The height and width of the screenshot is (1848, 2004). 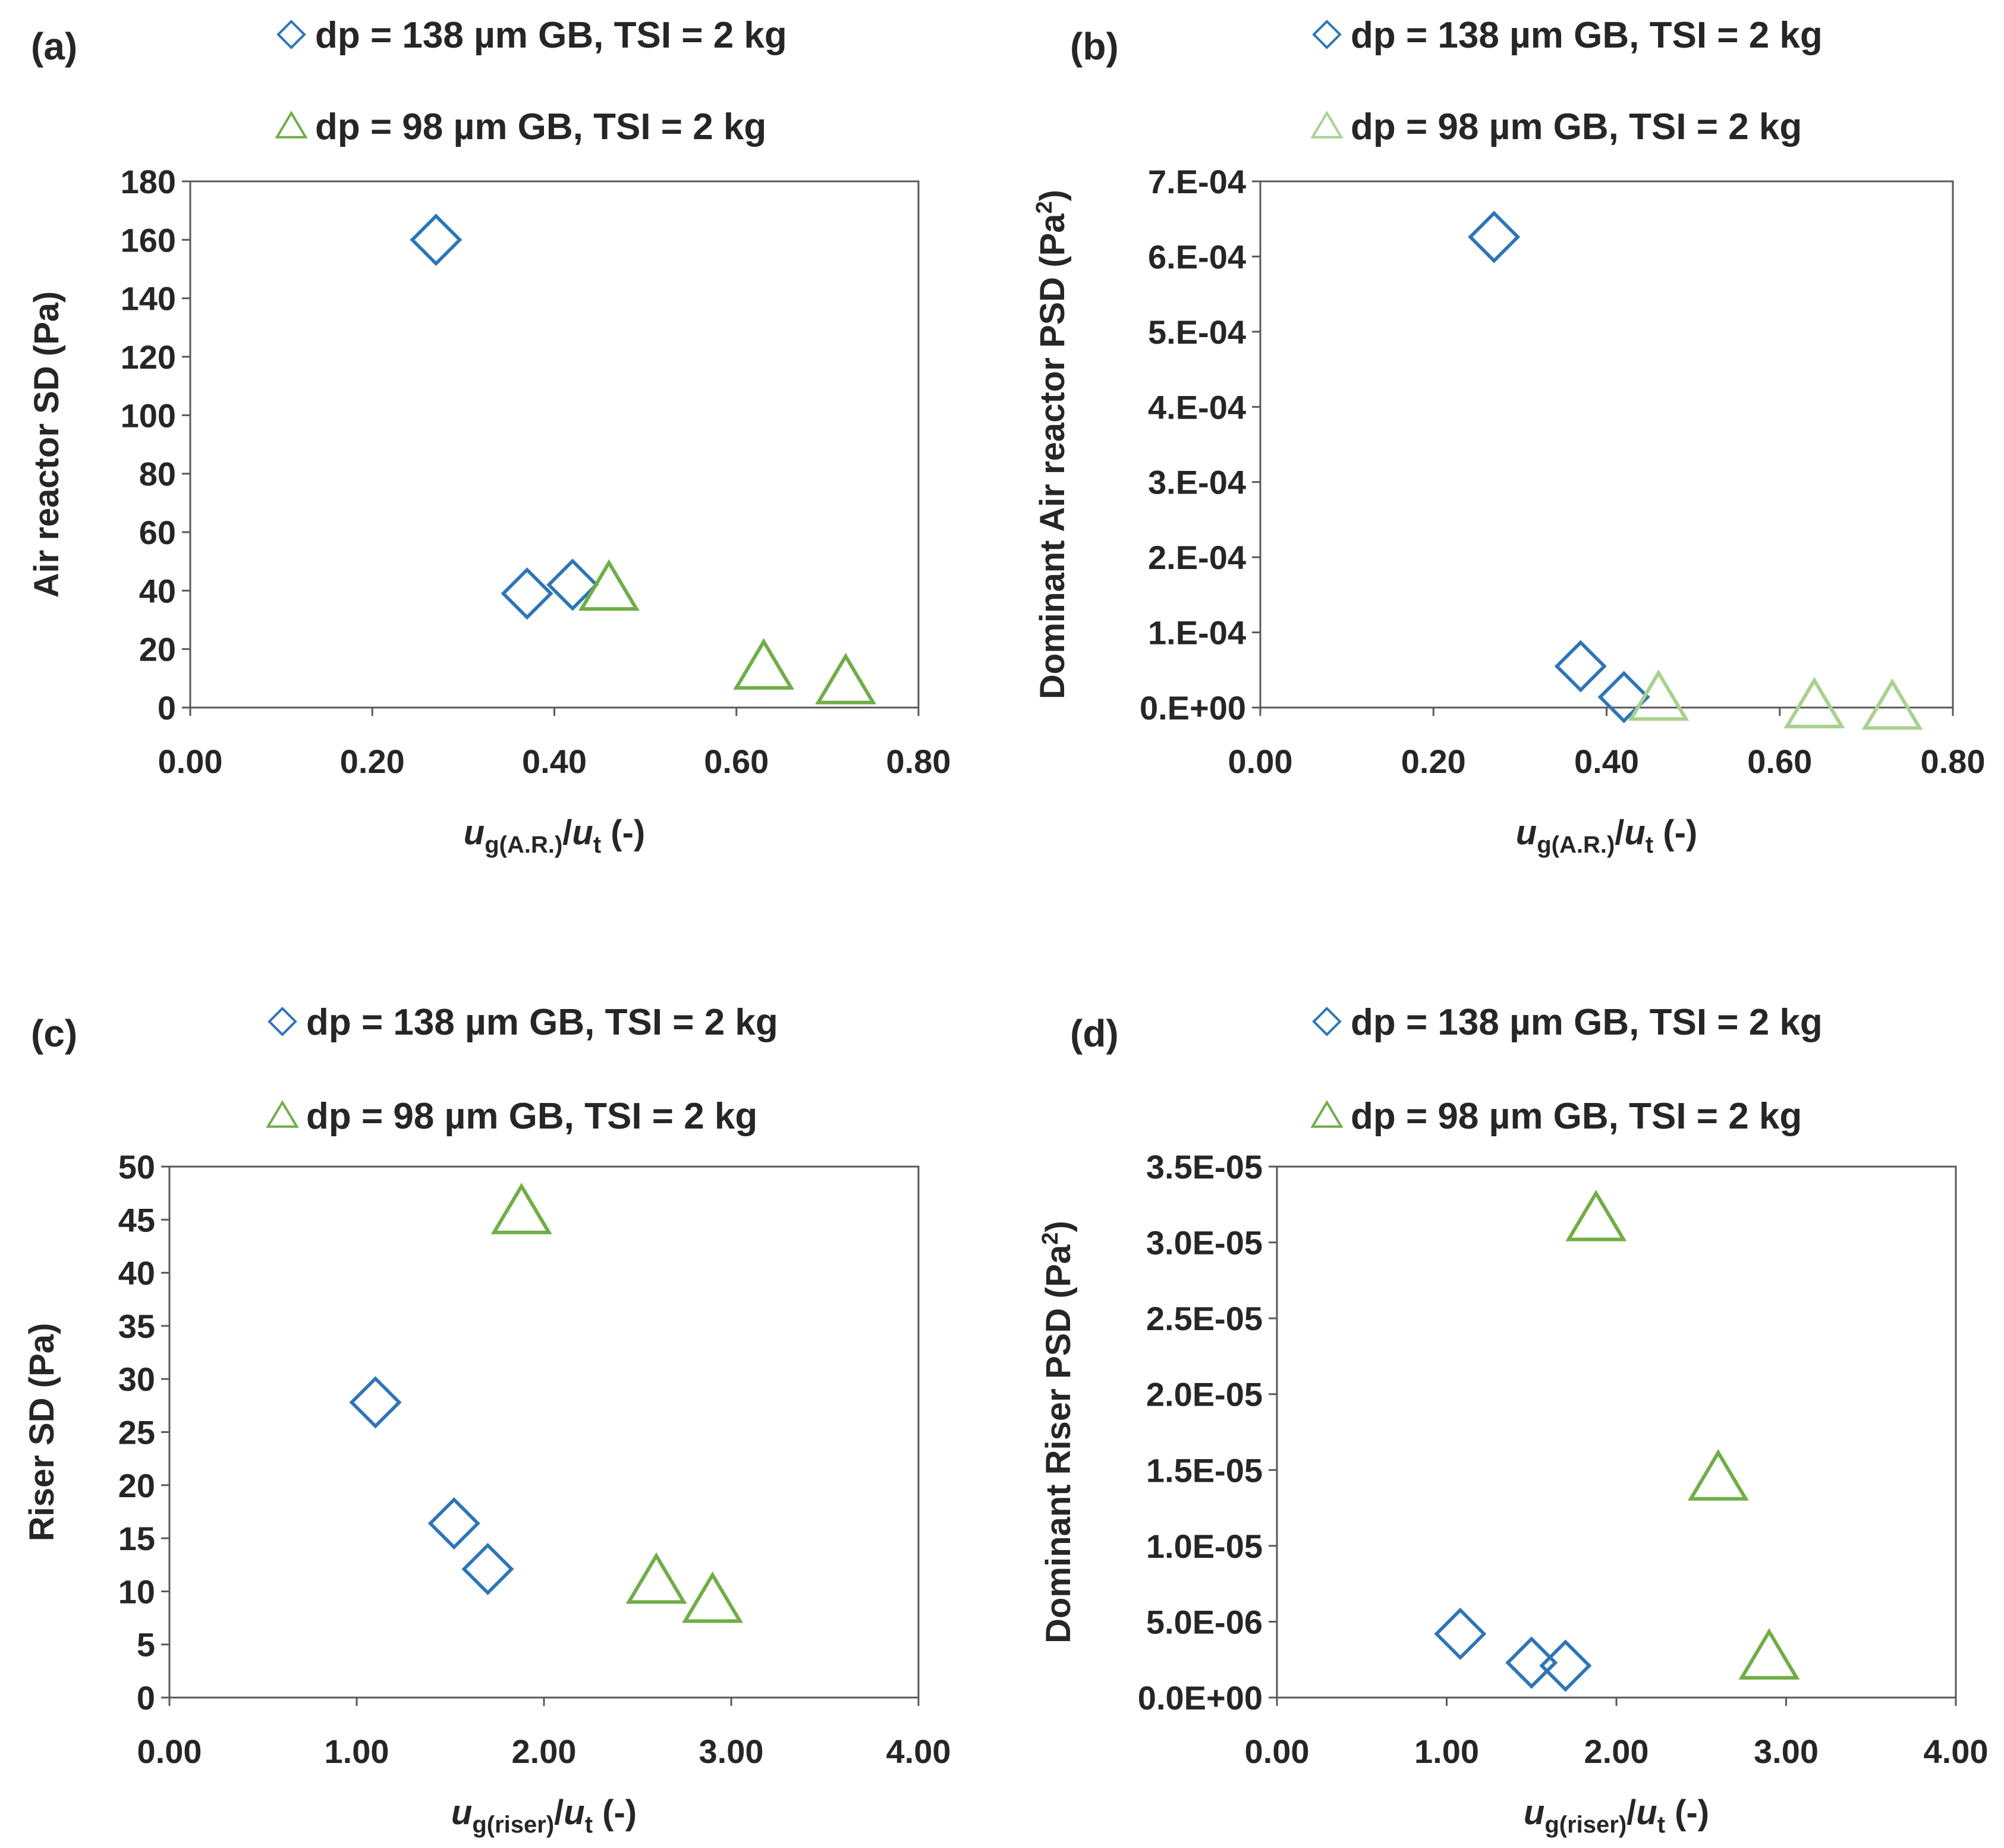 What do you see at coordinates (1094, 1033) in the screenshot?
I see `panel-label: (d)` at bounding box center [1094, 1033].